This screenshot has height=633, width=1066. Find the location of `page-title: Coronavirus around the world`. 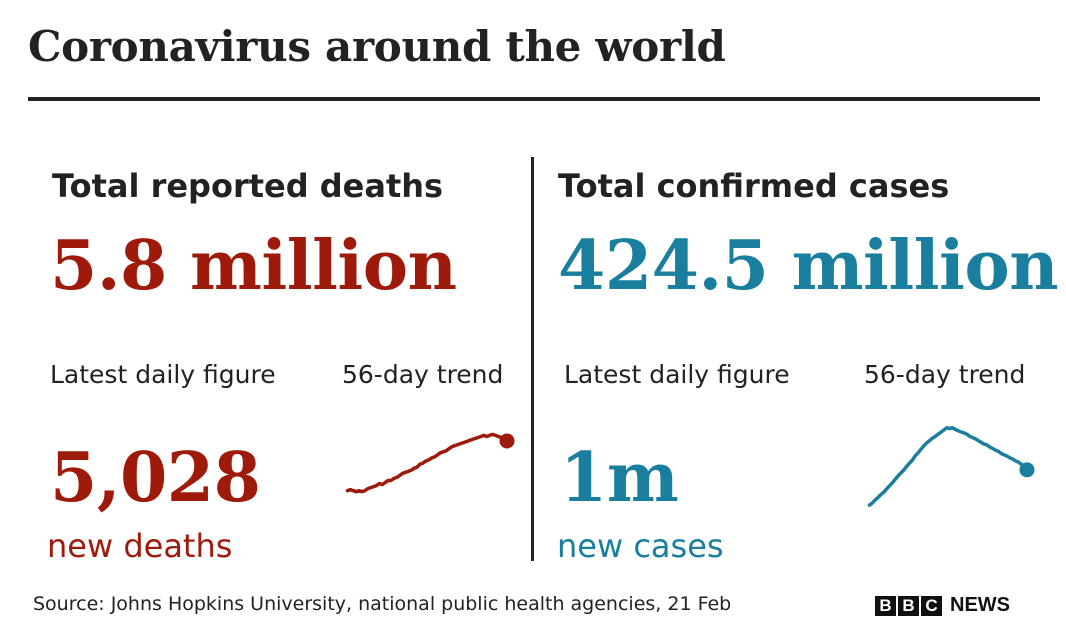

page-title: Coronavirus around the world is located at coordinates (377, 46).